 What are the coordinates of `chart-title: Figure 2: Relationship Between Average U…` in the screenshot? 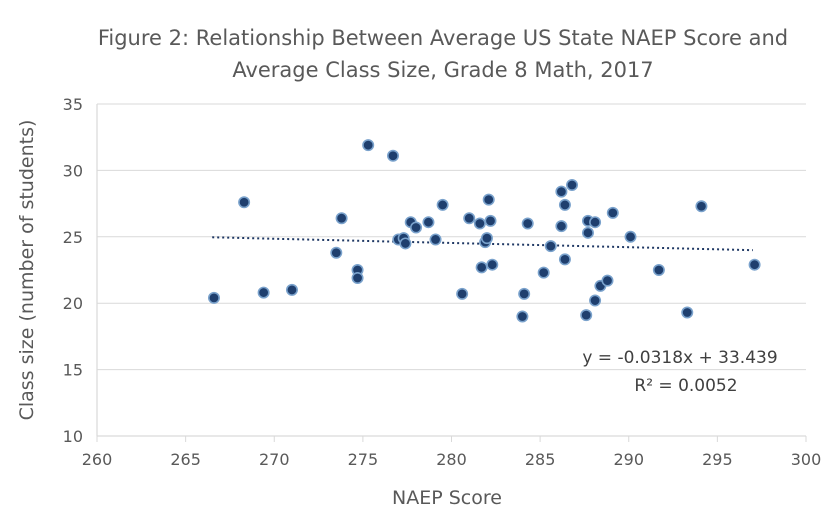 It's located at (443, 54).